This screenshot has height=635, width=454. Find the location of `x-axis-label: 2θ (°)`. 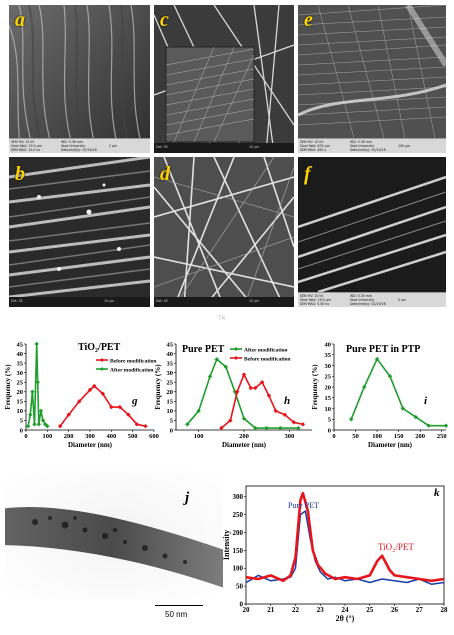

x-axis-label: 2θ (°) is located at coordinates (345, 618).